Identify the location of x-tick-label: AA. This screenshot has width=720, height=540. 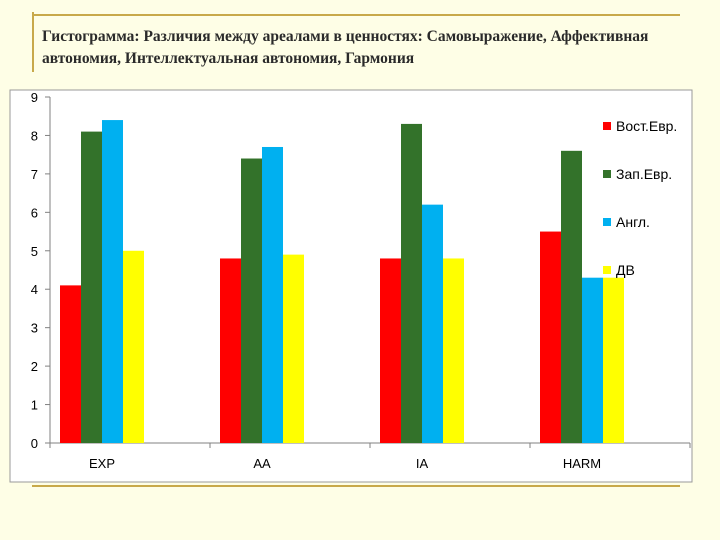
(262, 463).